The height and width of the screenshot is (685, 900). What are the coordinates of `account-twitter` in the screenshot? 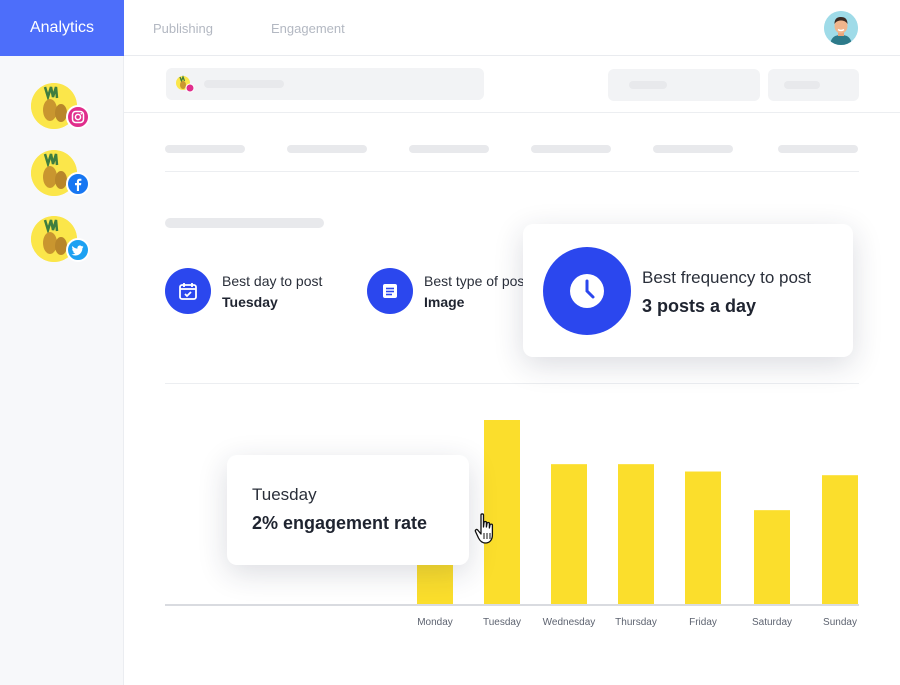 It's located at (62, 241).